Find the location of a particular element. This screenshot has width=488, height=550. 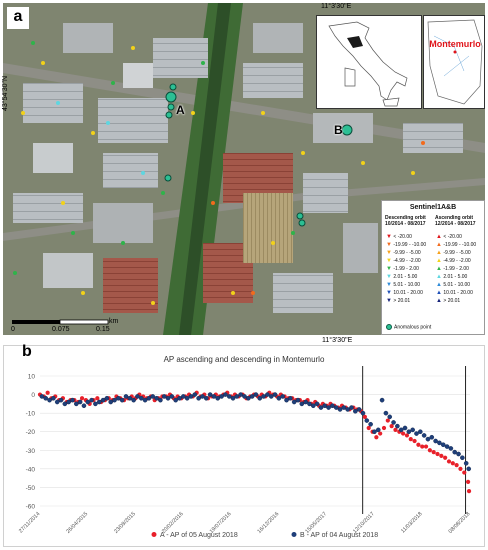

ascending-class-7: ▲ 10.01 - 20.00 is located at coordinates (456, 294).